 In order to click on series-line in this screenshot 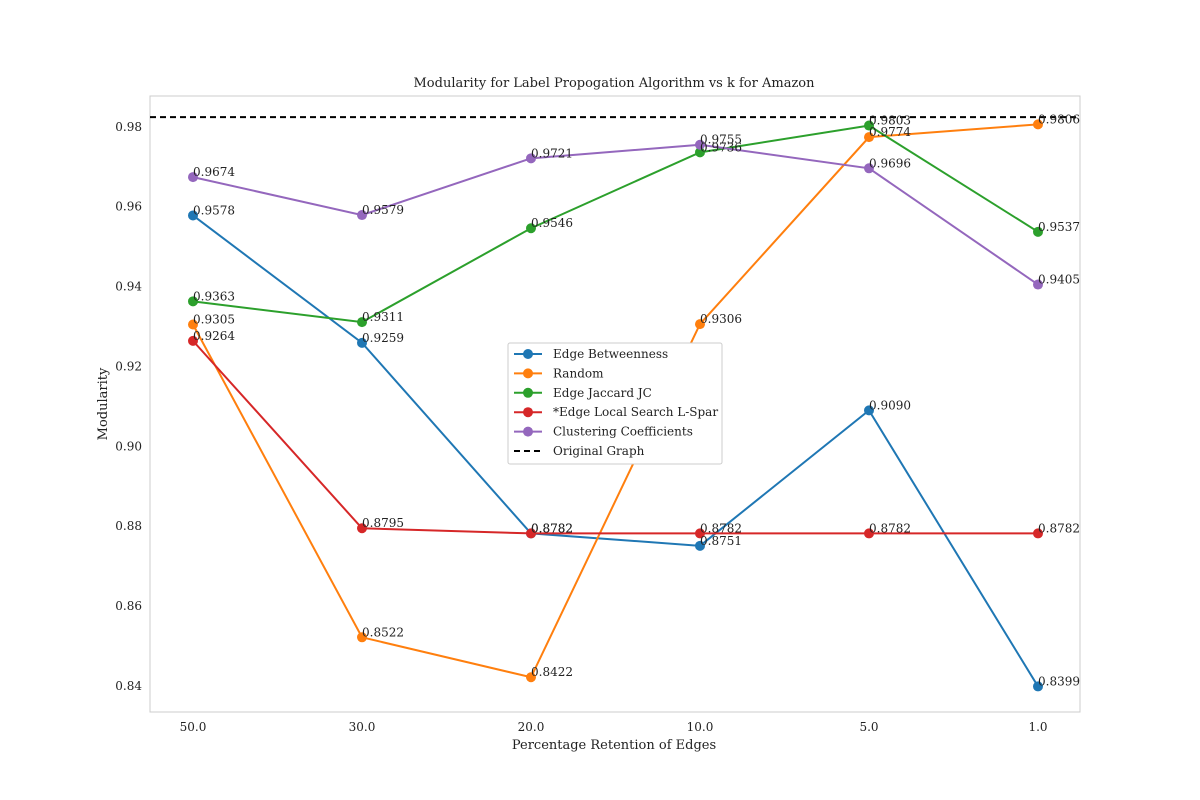, I will do `click(615, 214)`.